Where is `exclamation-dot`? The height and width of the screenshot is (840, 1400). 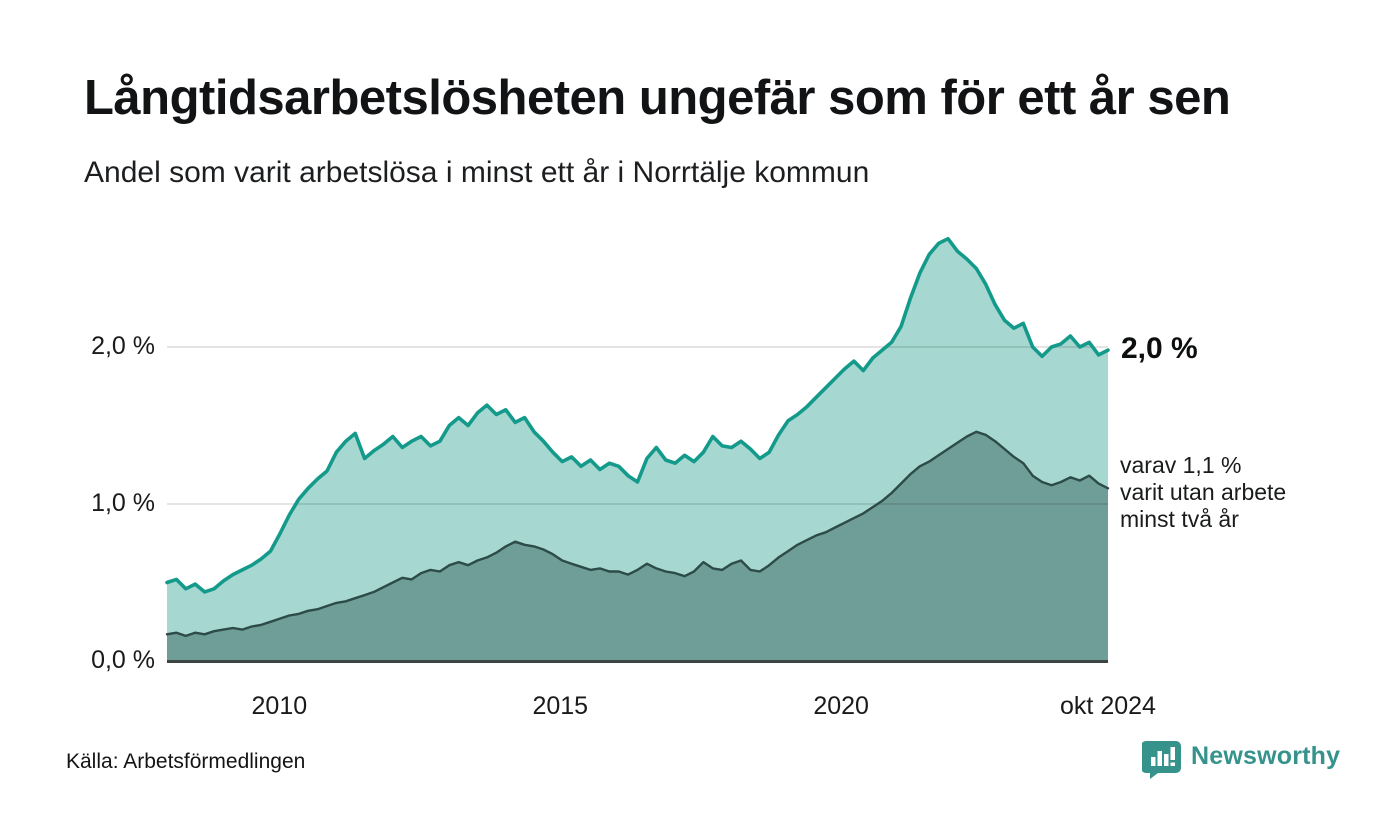
exclamation-dot is located at coordinates (1172, 764).